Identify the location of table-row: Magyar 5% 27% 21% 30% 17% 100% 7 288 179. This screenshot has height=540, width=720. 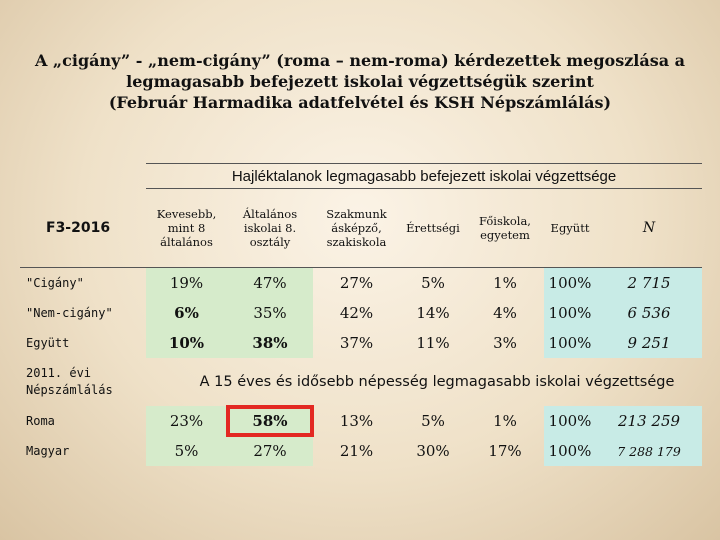
(361, 451).